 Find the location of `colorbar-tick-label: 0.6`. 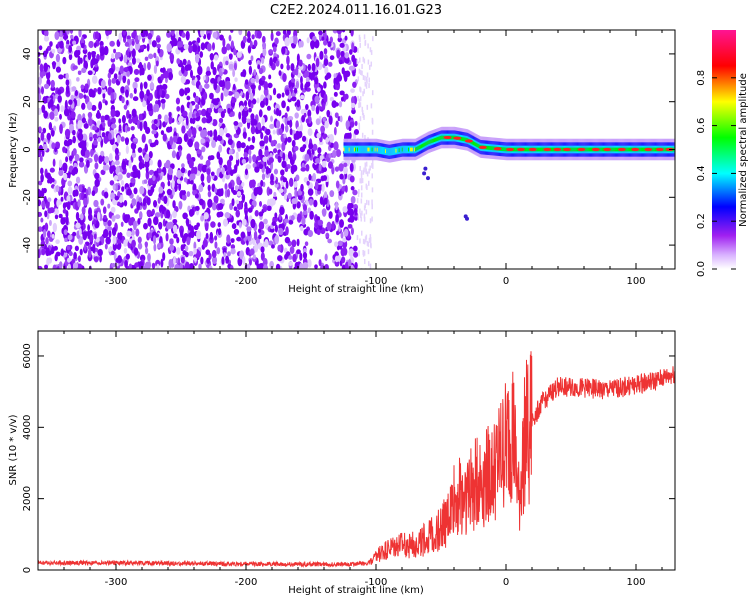

colorbar-tick-label: 0.6 is located at coordinates (701, 126).